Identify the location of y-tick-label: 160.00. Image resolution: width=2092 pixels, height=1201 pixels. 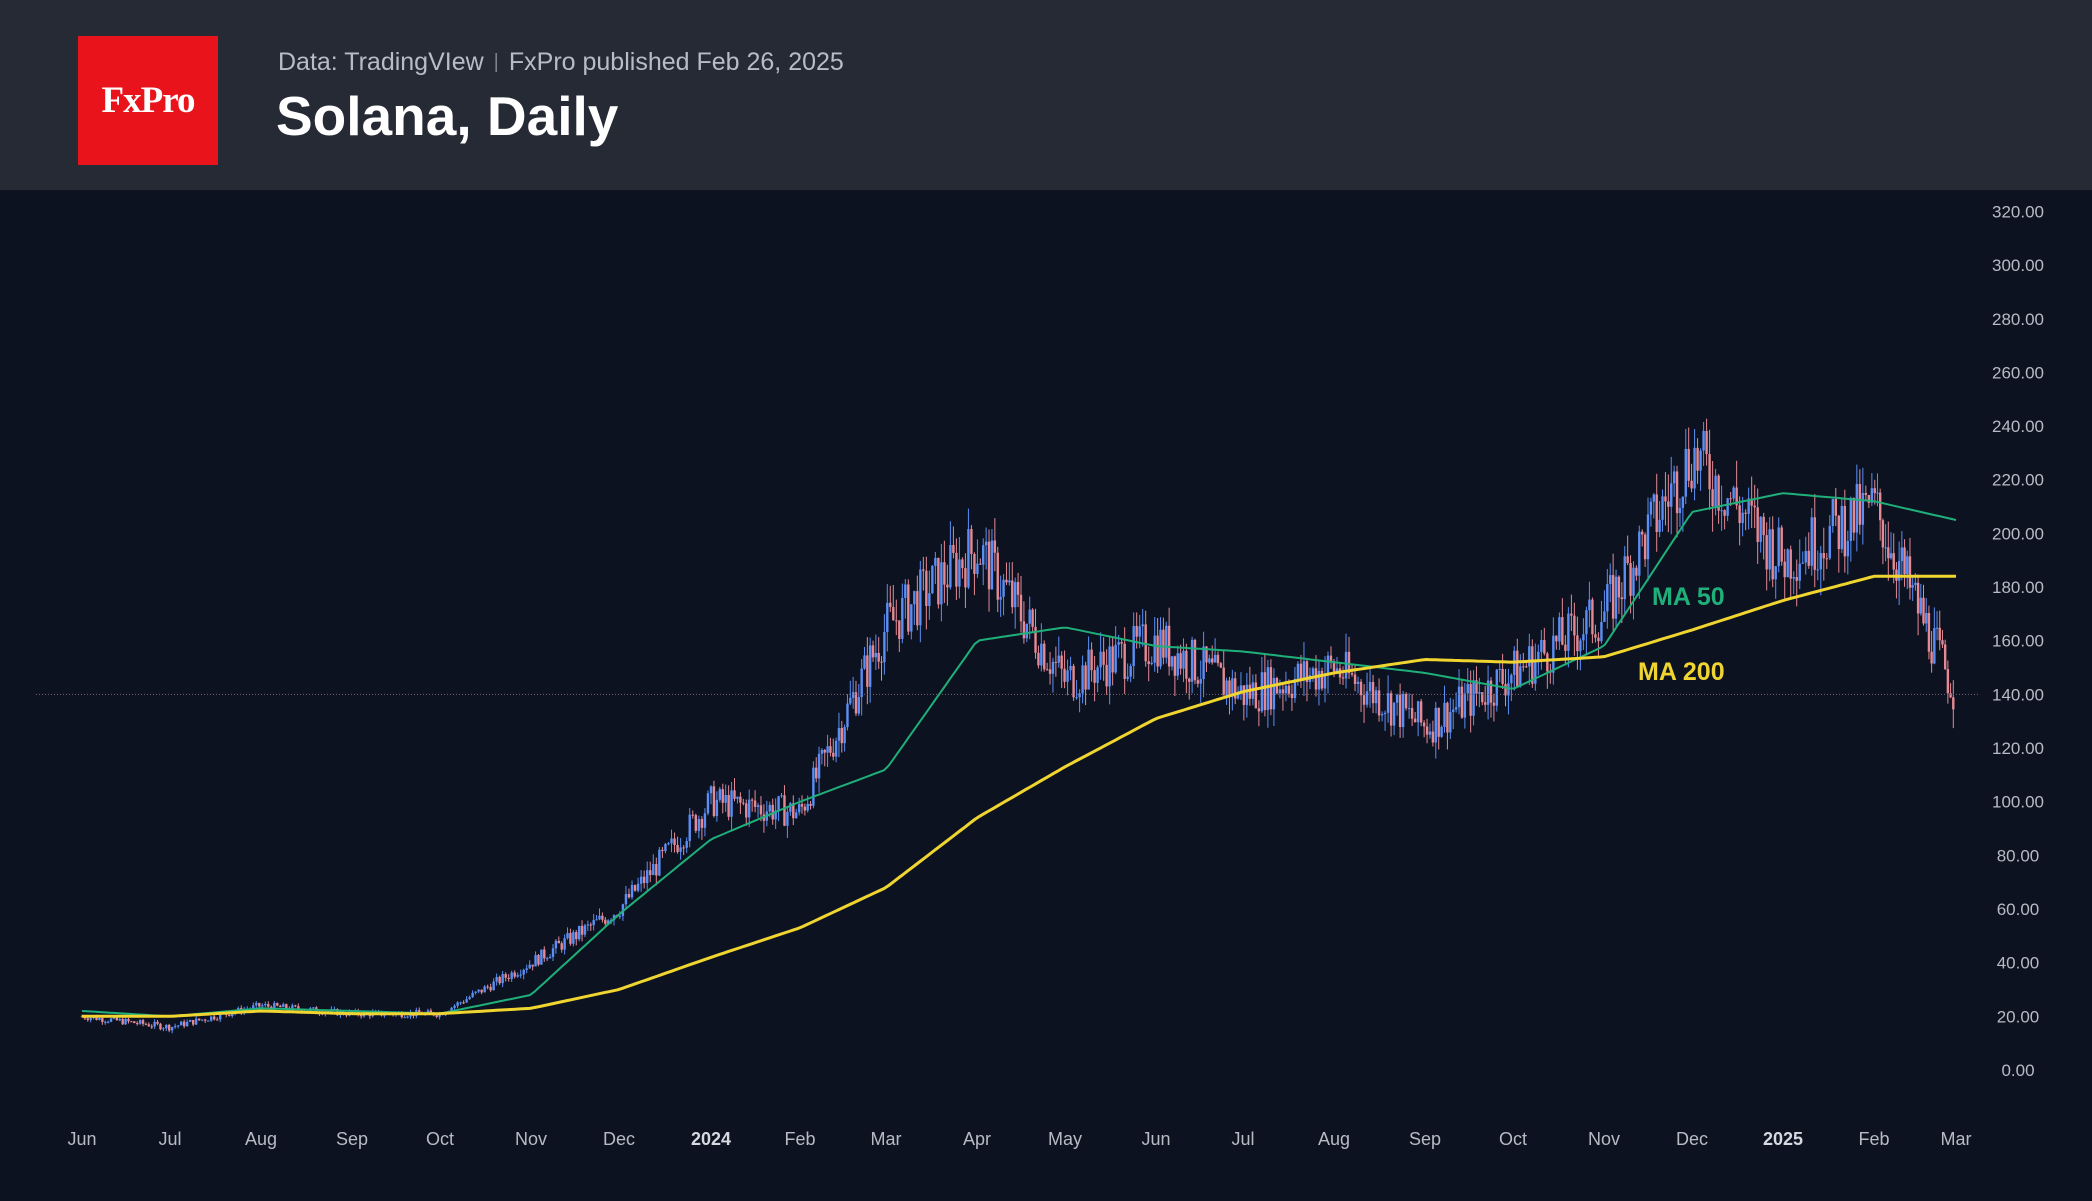
(2018, 641).